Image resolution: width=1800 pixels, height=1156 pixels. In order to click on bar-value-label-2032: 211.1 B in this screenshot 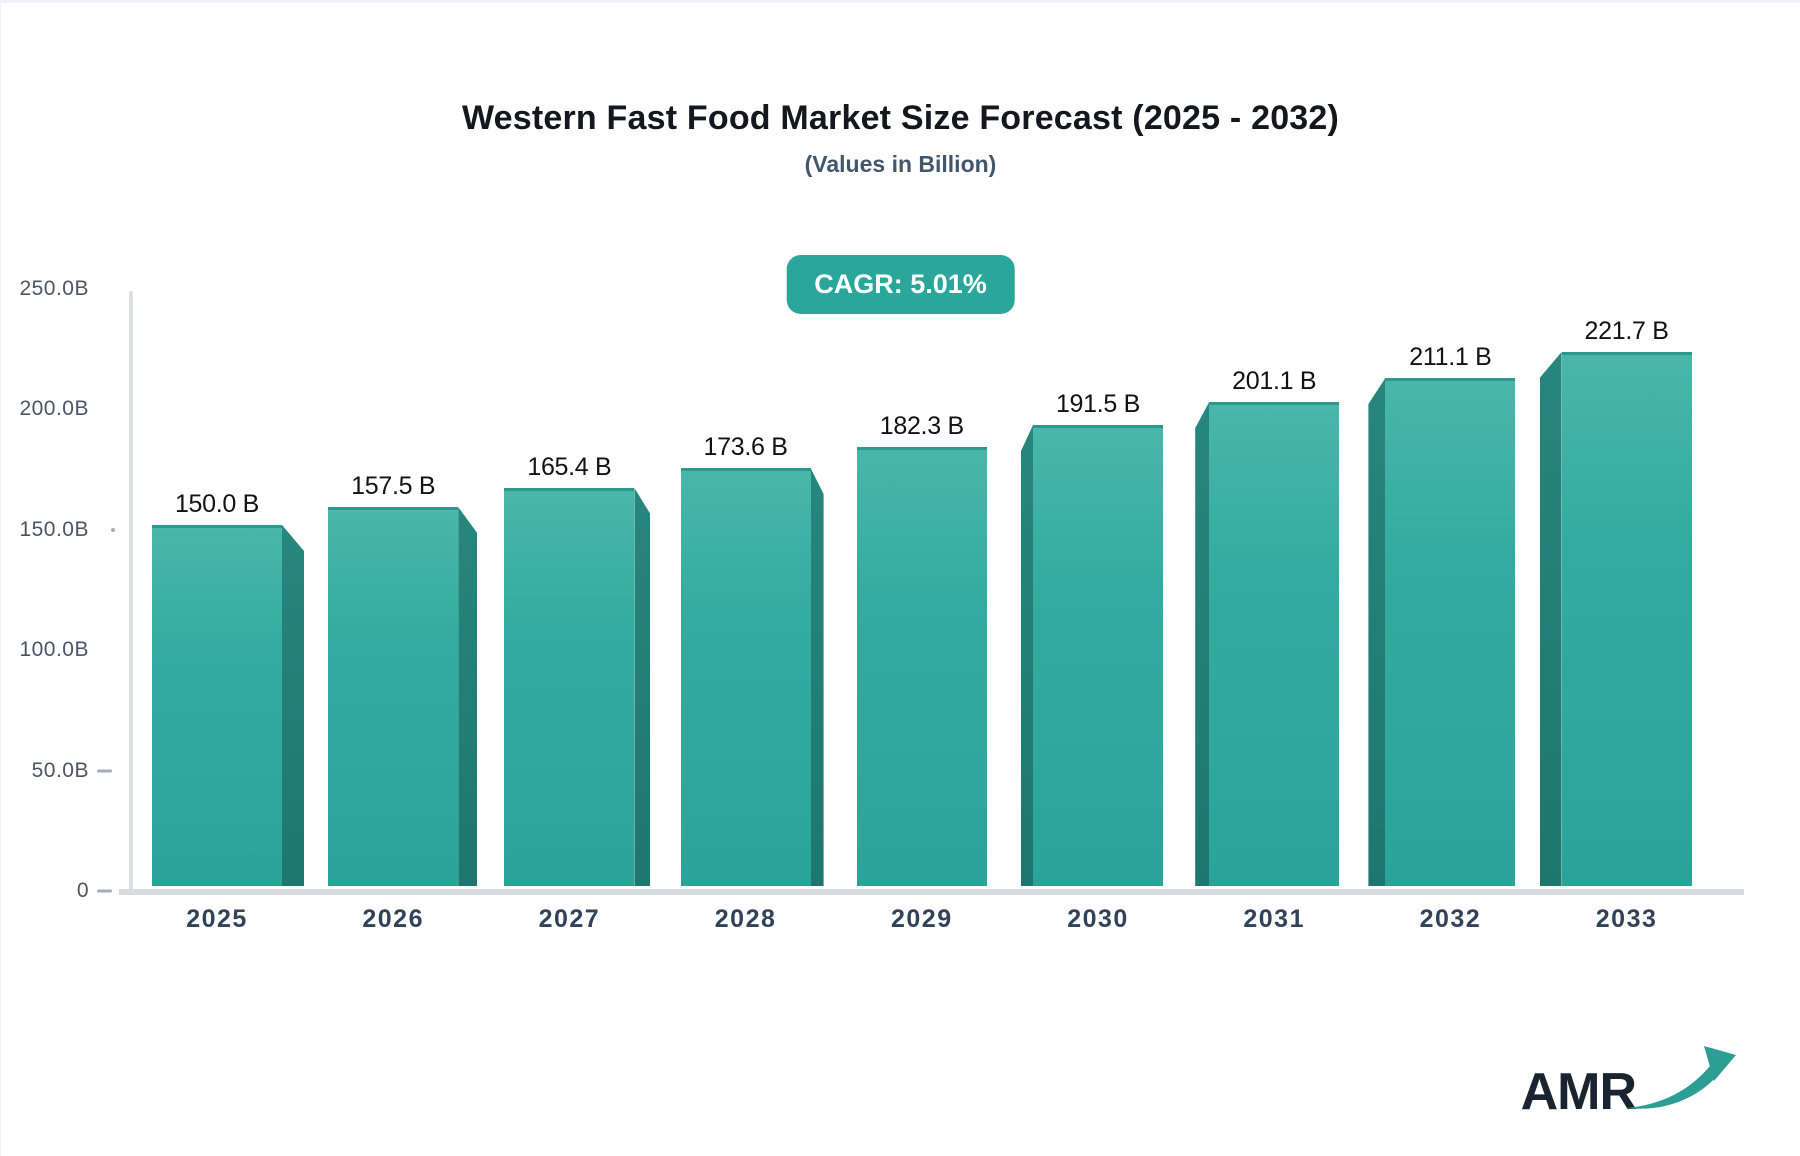, I will do `click(1450, 357)`.